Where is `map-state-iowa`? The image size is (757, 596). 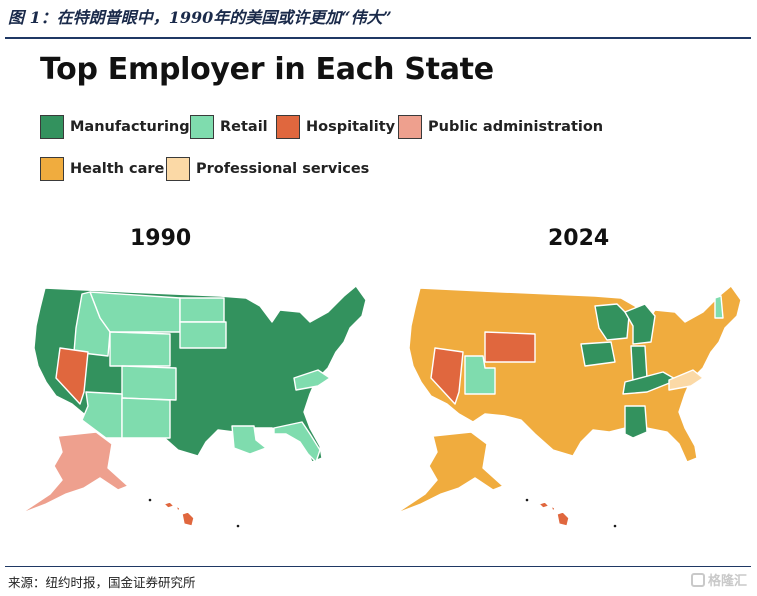
map-state-iowa is located at coordinates (598, 354).